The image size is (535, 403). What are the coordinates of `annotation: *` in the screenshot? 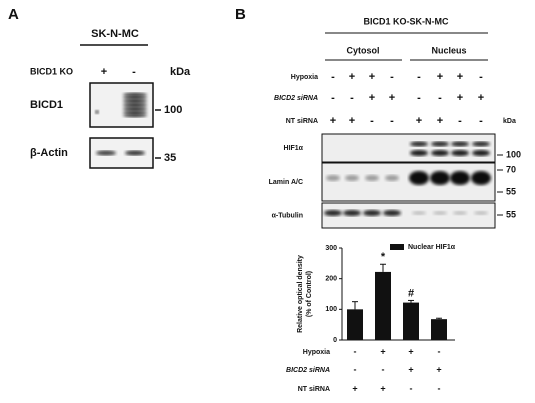 It's located at (383, 257).